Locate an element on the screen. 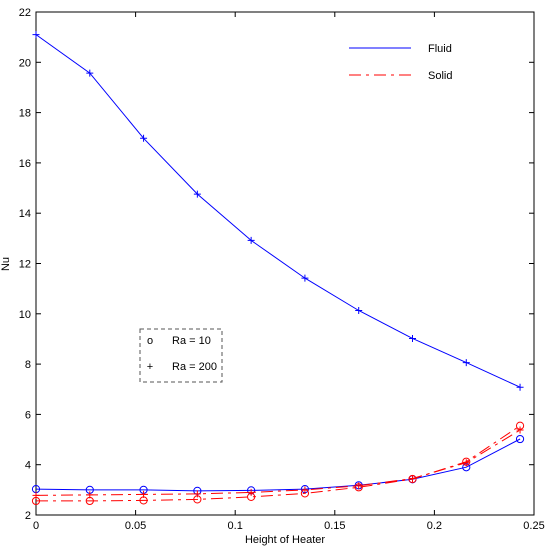  y-tick-label: 4 is located at coordinates (28, 466).